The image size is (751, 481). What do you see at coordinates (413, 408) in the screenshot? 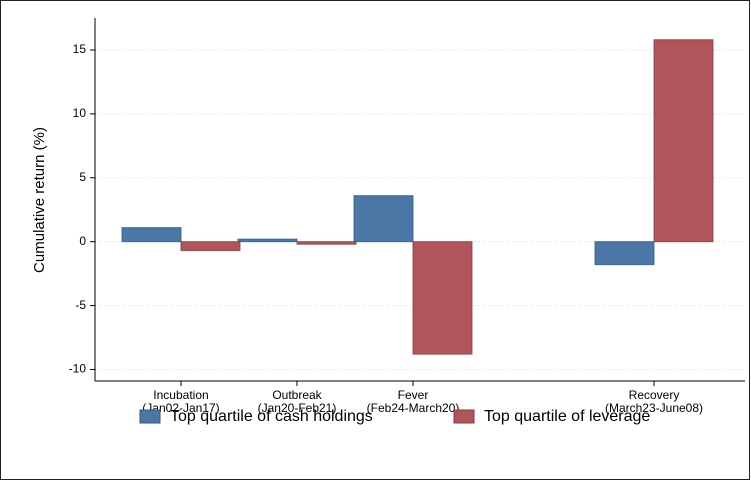
I see `x-tick-label: (Feb24-March20)` at bounding box center [413, 408].